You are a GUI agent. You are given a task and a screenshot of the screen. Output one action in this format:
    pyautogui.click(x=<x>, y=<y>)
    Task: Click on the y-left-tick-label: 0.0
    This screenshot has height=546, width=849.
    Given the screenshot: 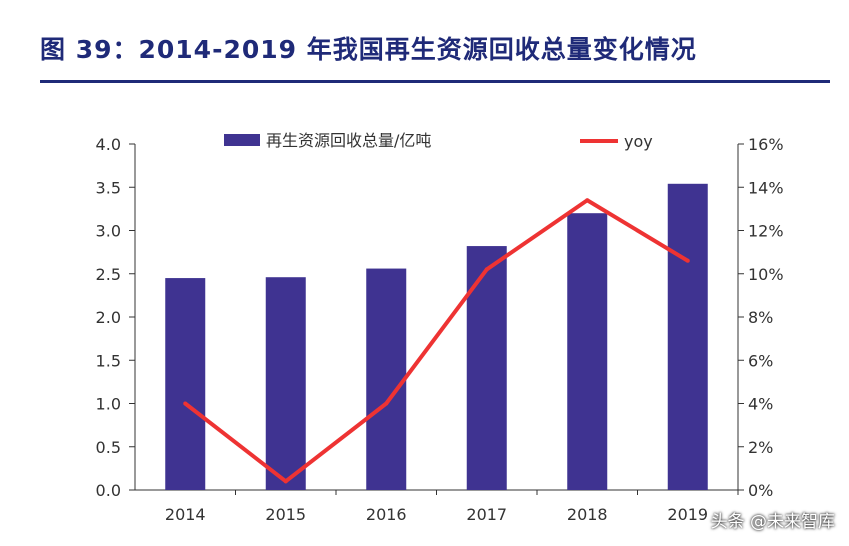 What is the action you would take?
    pyautogui.click(x=108, y=490)
    